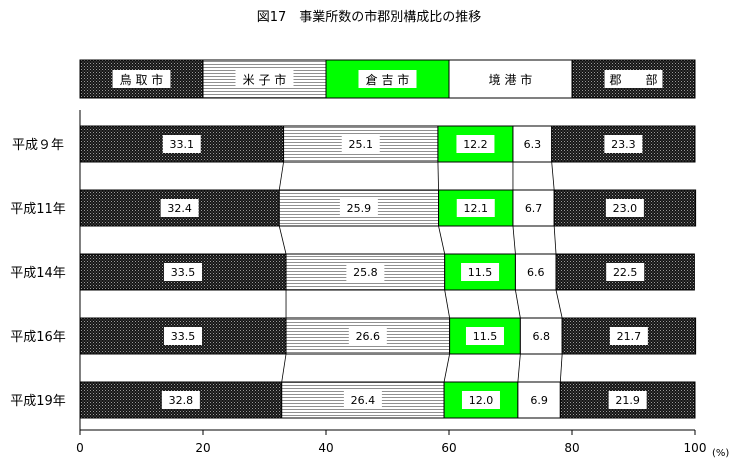 Image resolution: width=738 pixels, height=464 pixels. What do you see at coordinates (720, 453) in the screenshot?
I see `unit-label: (%)` at bounding box center [720, 453].